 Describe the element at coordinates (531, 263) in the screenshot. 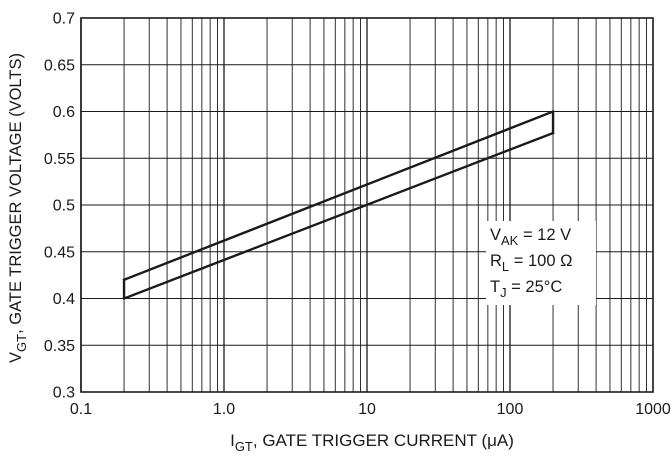

I see `annotation-line: RL = 100 Ω` at that location.